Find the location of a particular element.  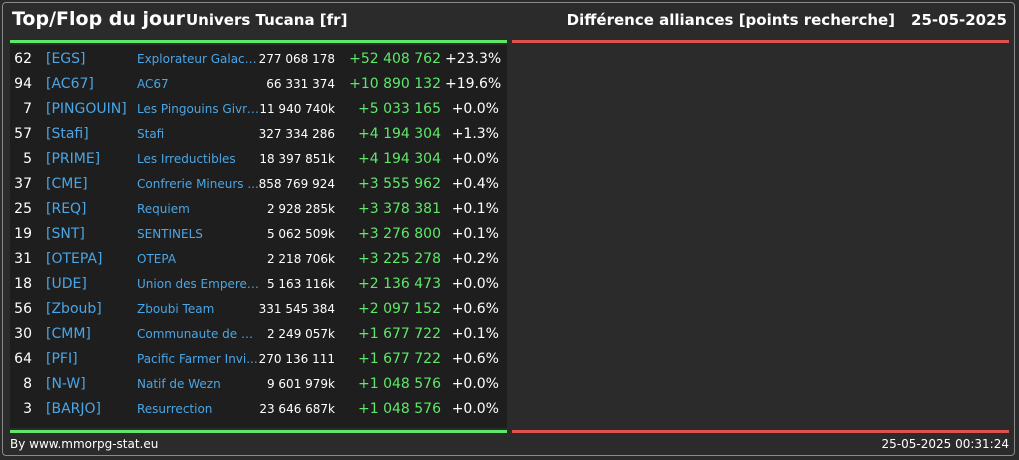

alliance-total-points: 2 218 706k is located at coordinates (300, 259).